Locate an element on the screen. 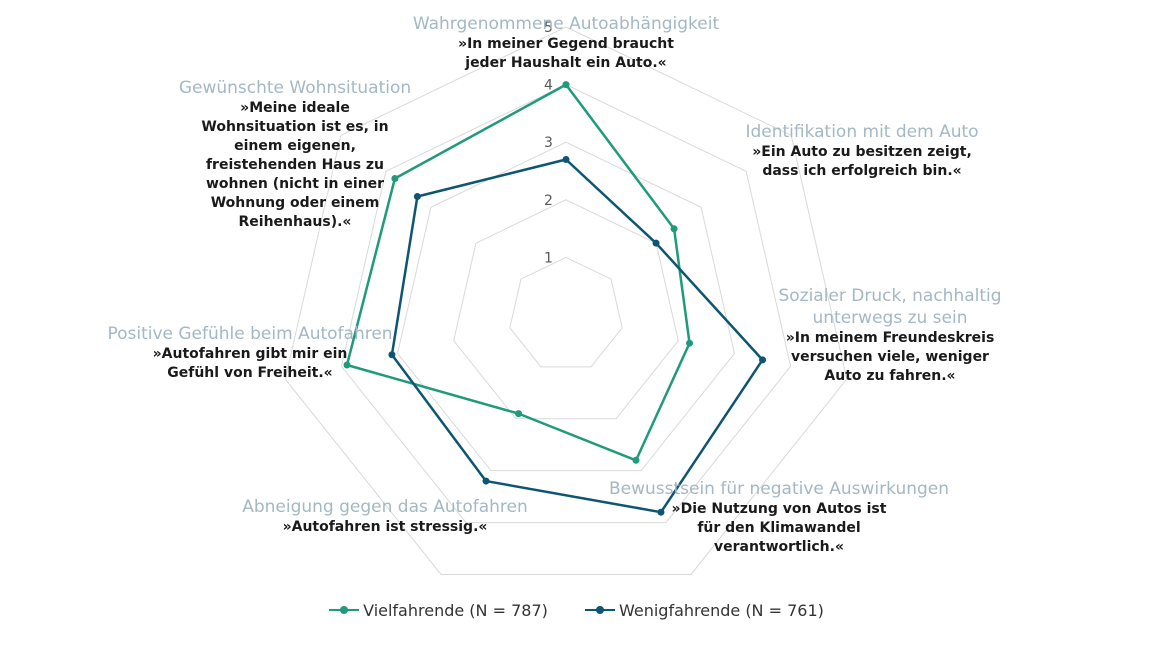 The image size is (1153, 648). axis-quote-line: »Autofahren gibt mir ein is located at coordinates (250, 354).